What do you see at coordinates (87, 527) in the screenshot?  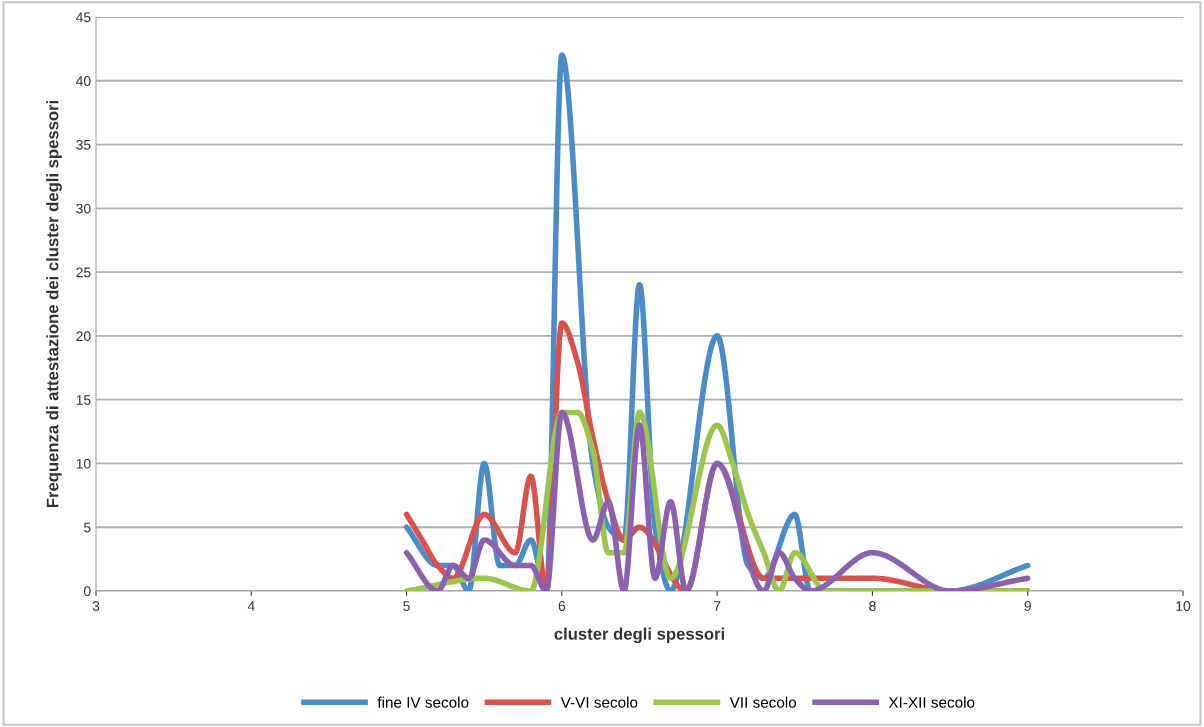 I see `y-tick-label: 5` at bounding box center [87, 527].